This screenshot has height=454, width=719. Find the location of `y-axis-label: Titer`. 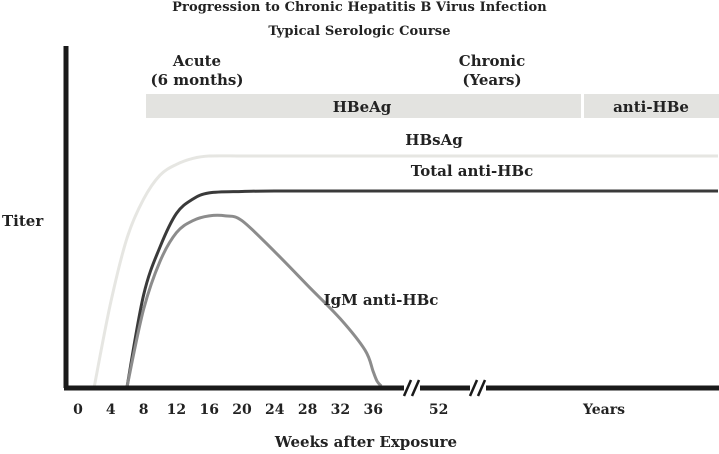

y-axis-label: Titer is located at coordinates (23, 221).